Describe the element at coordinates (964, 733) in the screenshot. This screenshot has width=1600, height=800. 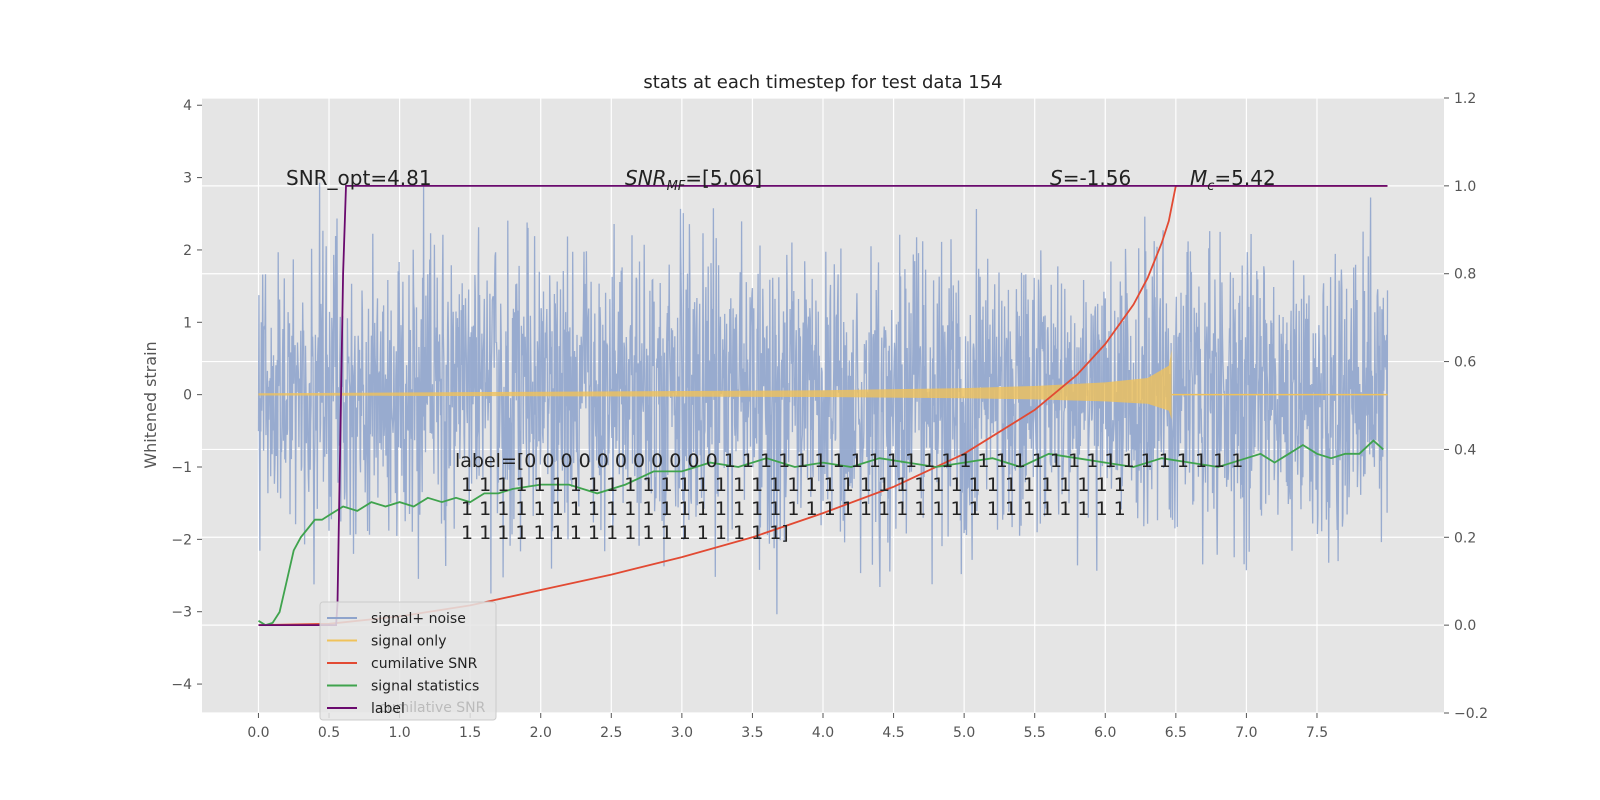
I see `x-tick-label: 5.0` at that location.